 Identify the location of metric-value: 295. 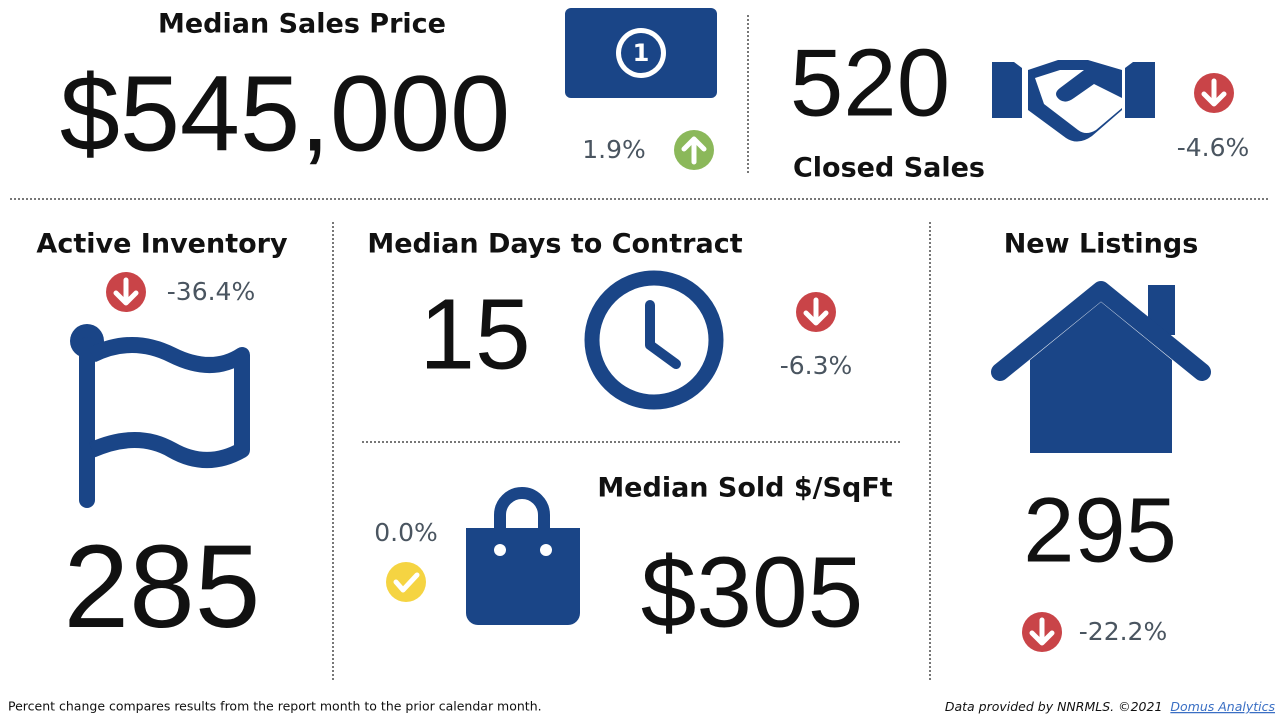
(1100, 530).